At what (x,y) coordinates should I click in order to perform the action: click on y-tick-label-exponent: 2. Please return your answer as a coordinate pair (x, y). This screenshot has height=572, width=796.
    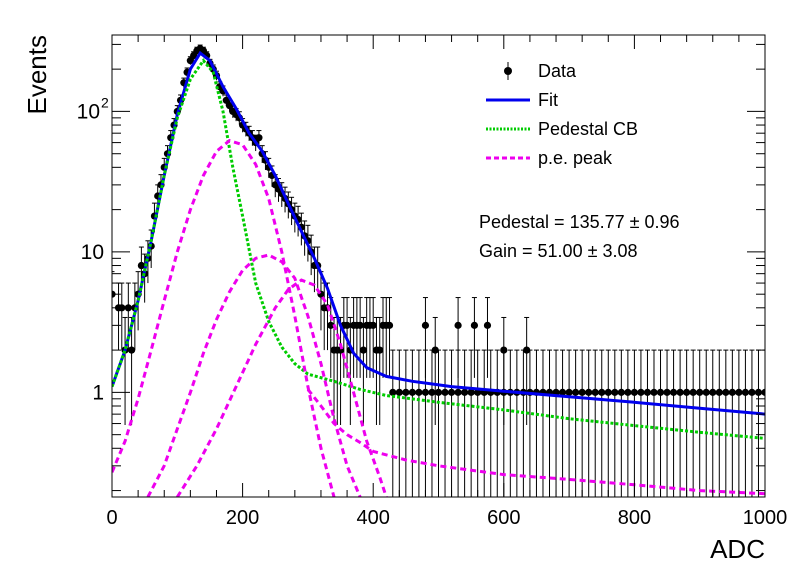
    Looking at the image, I should click on (105, 102).